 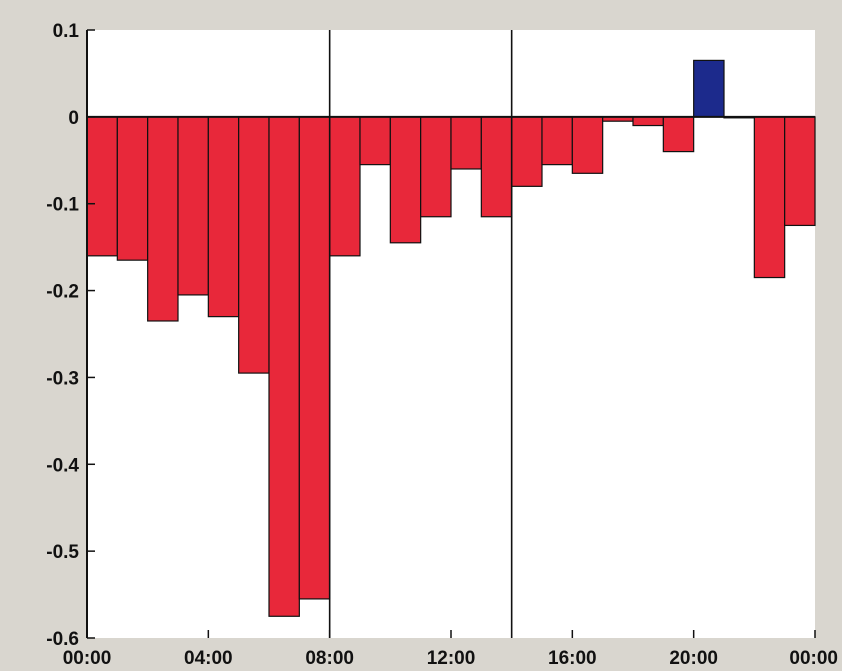 I want to click on y-tick-label: -0.6, so click(x=62, y=639).